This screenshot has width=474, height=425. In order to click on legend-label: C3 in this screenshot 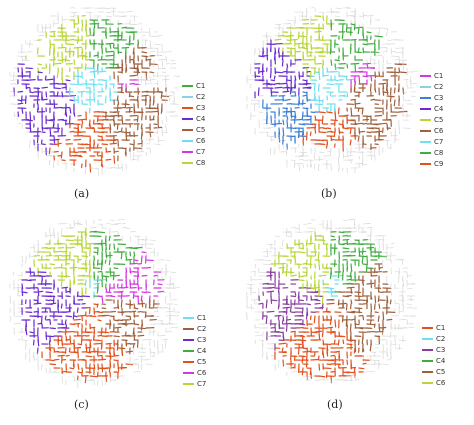, I will do `click(441, 349)`.